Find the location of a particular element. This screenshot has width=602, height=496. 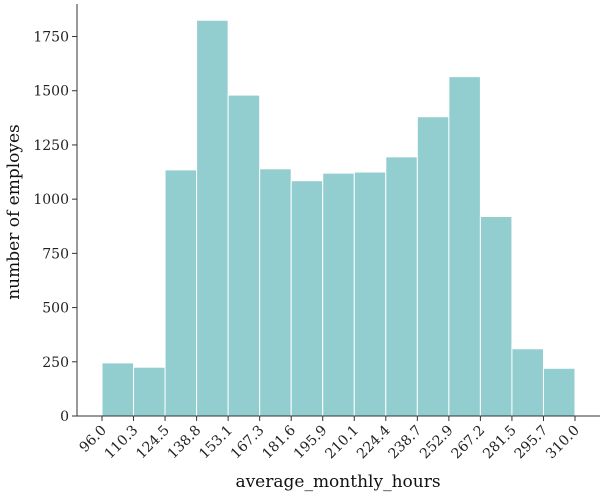

x-axis-label: average_monthly_hours is located at coordinates (337, 482).